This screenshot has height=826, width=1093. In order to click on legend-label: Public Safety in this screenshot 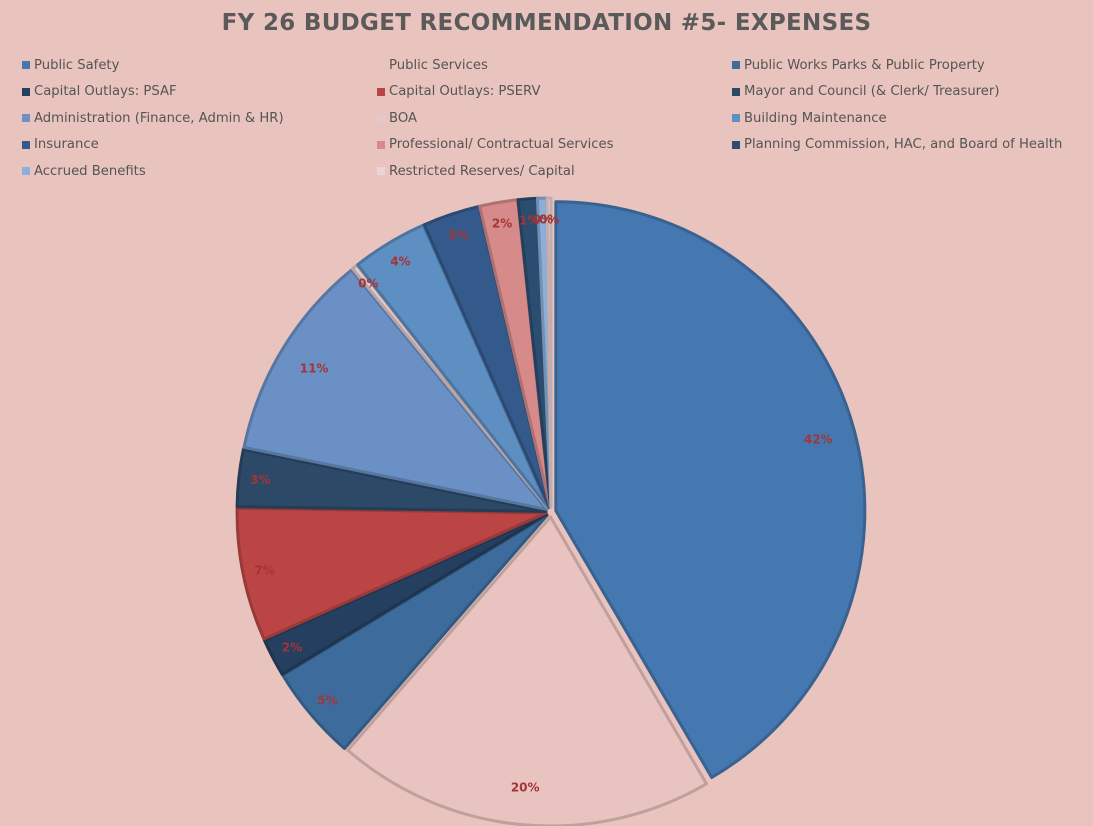, I will do `click(77, 65)`.